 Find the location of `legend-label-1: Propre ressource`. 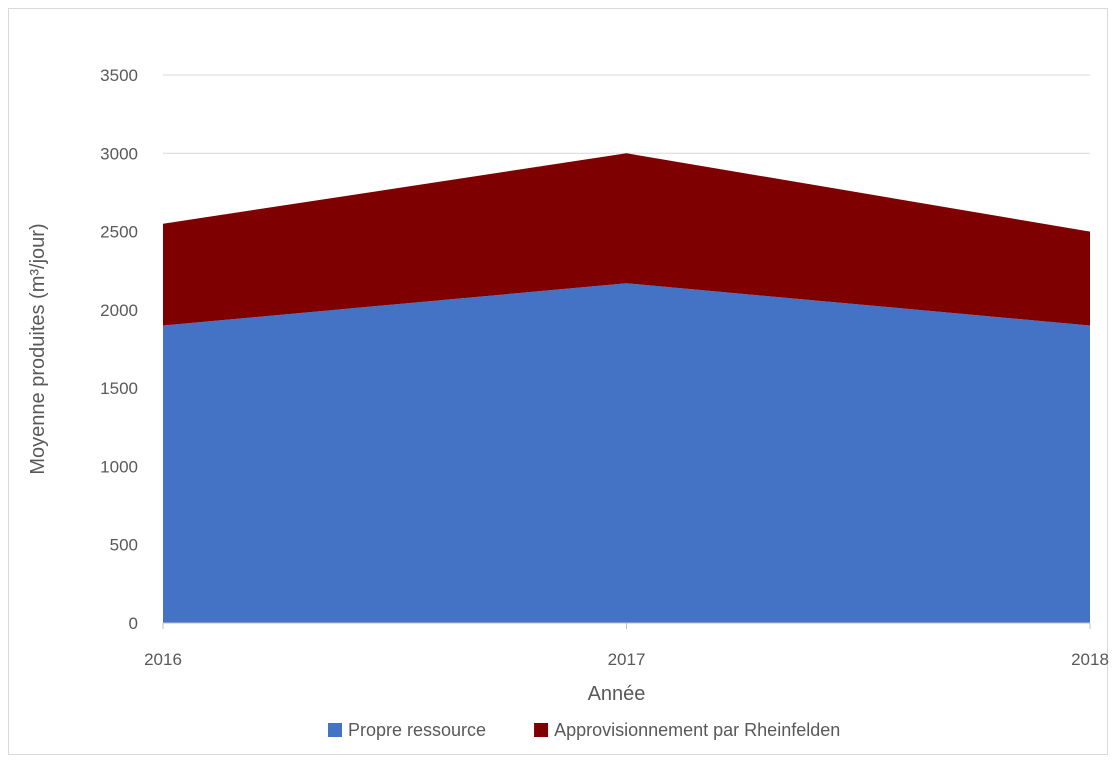

legend-label-1: Propre ressource is located at coordinates (417, 730).